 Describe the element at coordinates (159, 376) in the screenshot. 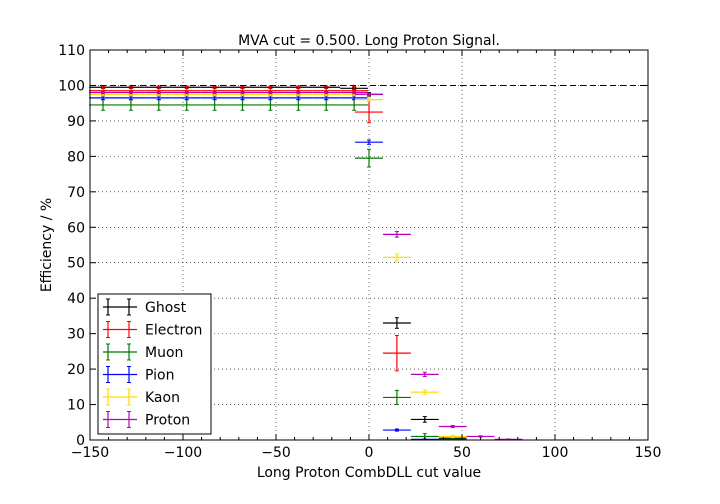

I see `legend-label: Pion` at that location.